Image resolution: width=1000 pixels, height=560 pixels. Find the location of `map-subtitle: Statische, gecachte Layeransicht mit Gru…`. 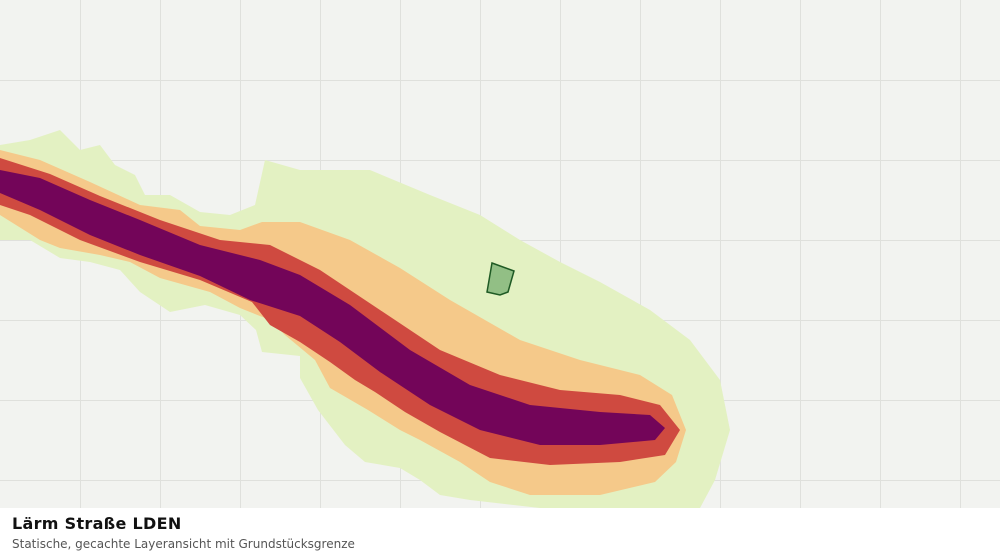

map-subtitle: Statische, gecachte Layeransicht mit Gru… is located at coordinates (183, 544).